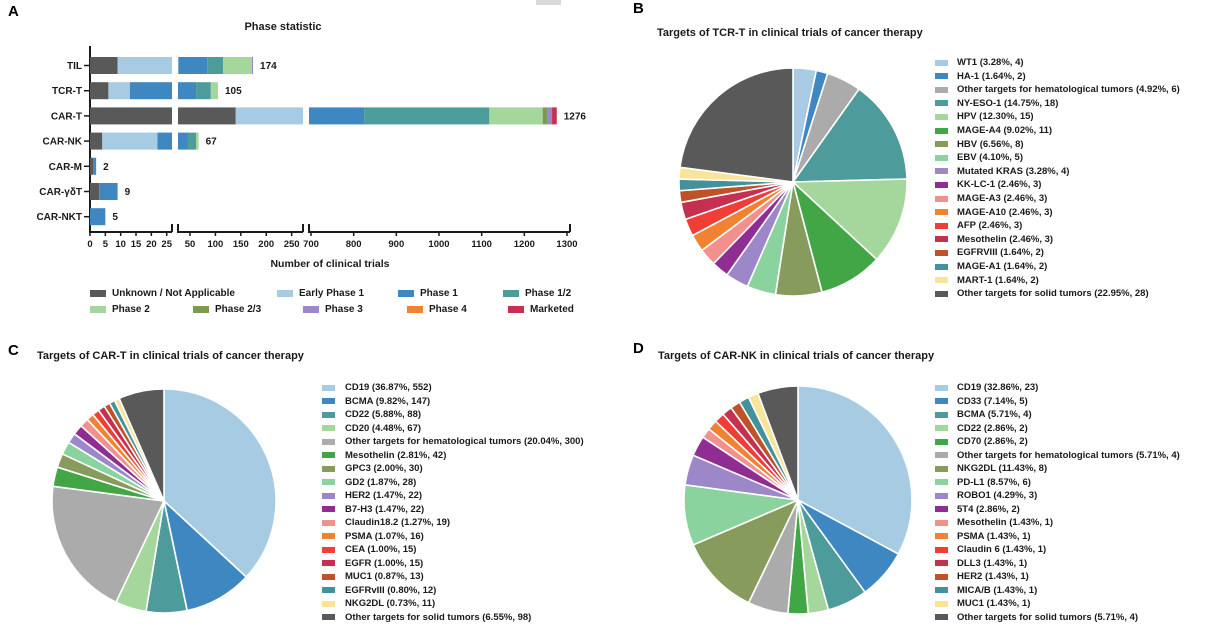  Describe the element at coordinates (991, 266) in the screenshot. I see `pie-legend-item: MAGE-A1 (1.64%, 2)` at that location.